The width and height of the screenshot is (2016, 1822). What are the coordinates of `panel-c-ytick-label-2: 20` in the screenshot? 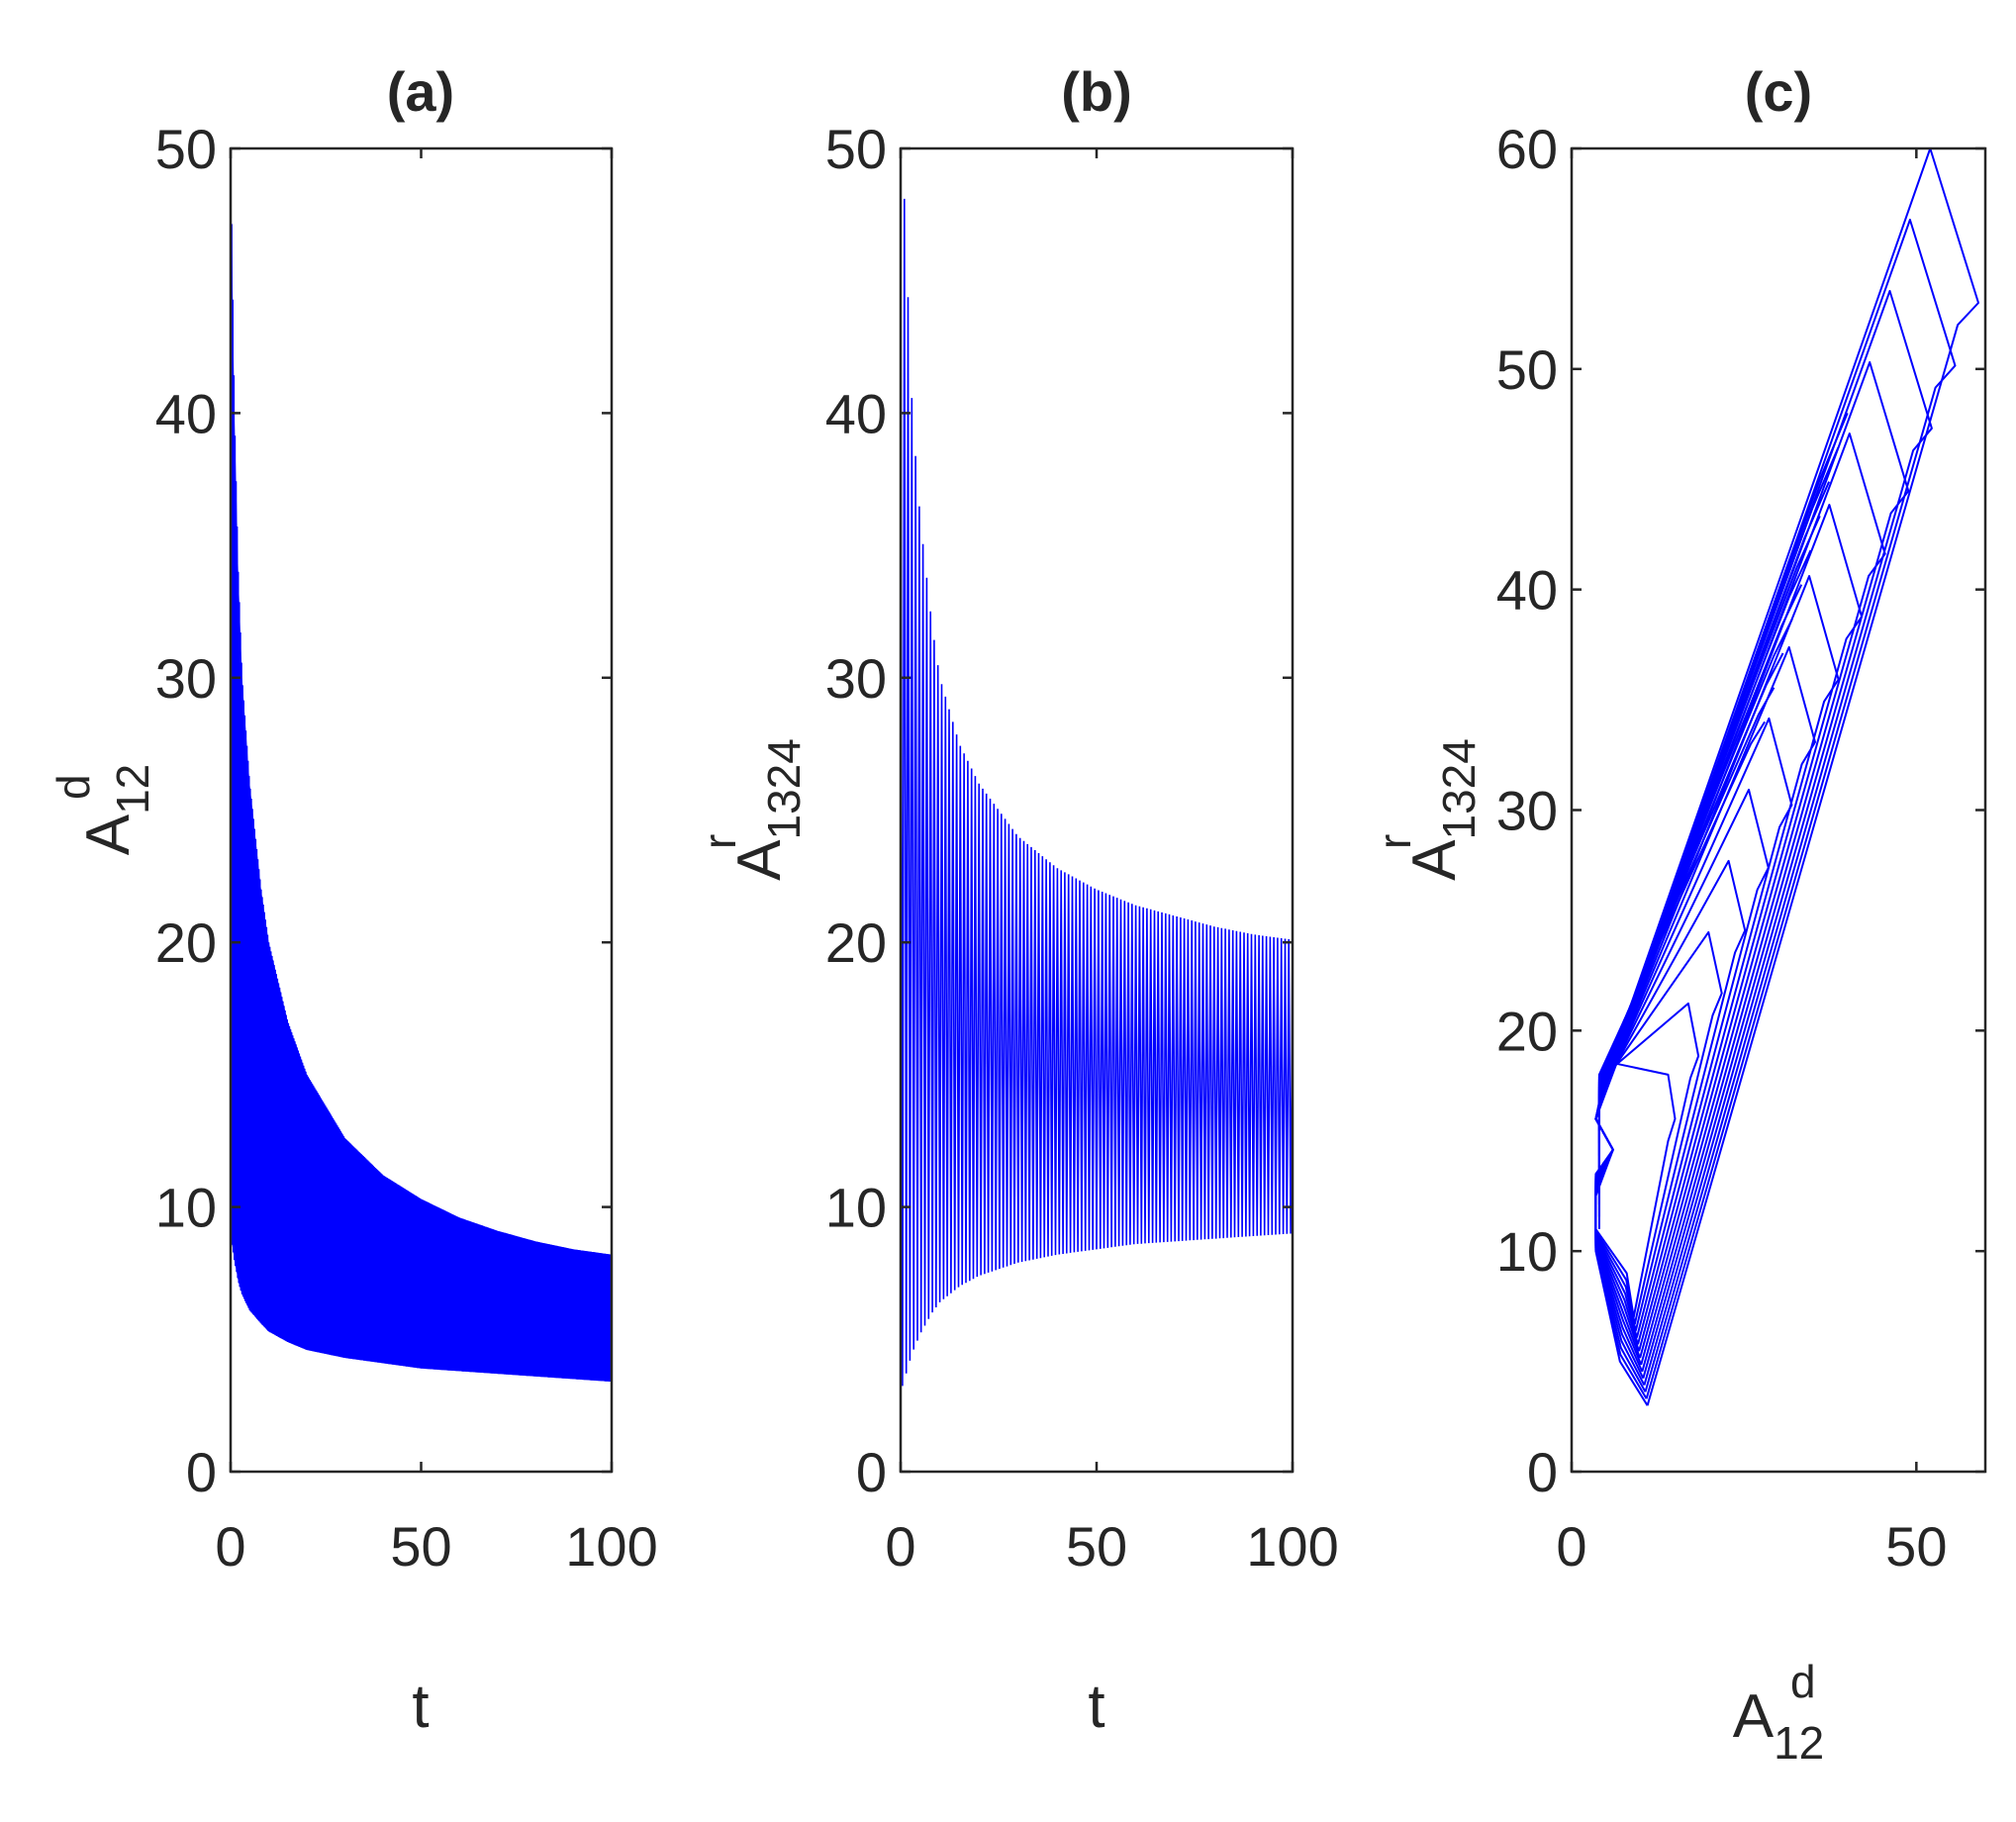 It's located at (1527, 1031).